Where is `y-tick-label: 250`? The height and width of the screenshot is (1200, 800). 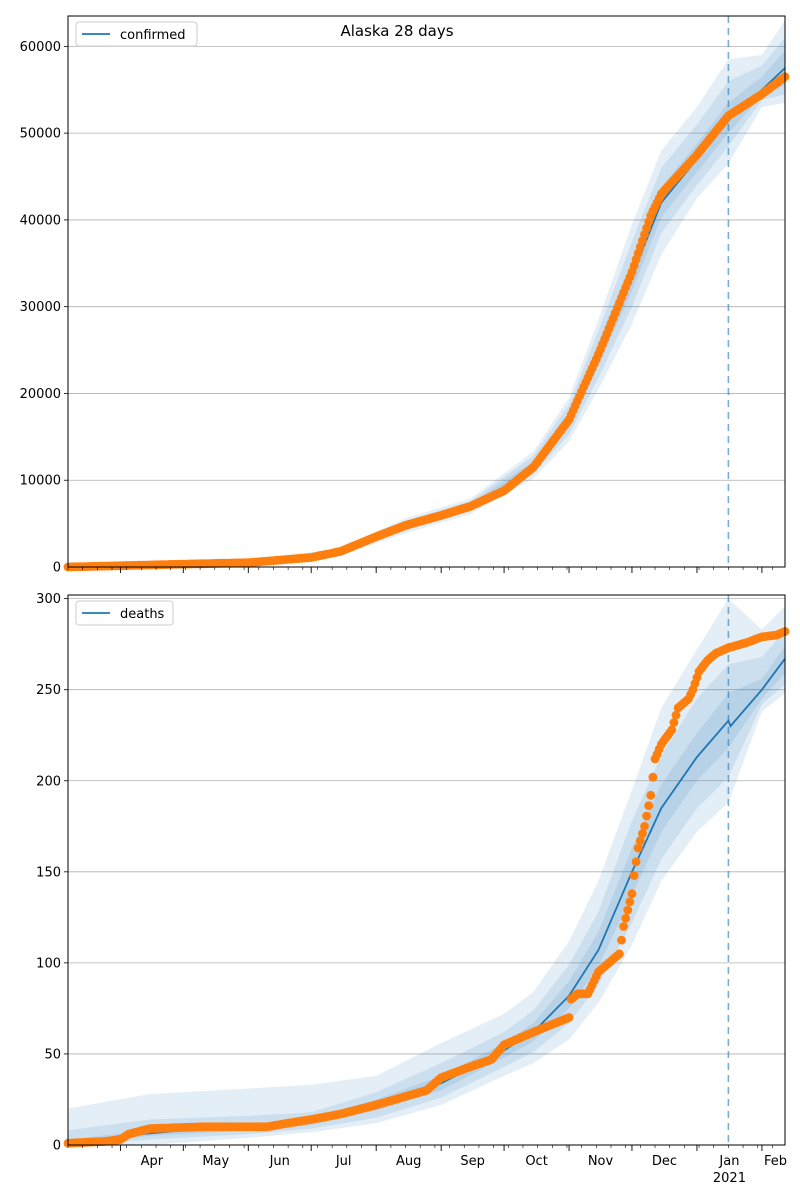 y-tick-label: 250 is located at coordinates (48, 690).